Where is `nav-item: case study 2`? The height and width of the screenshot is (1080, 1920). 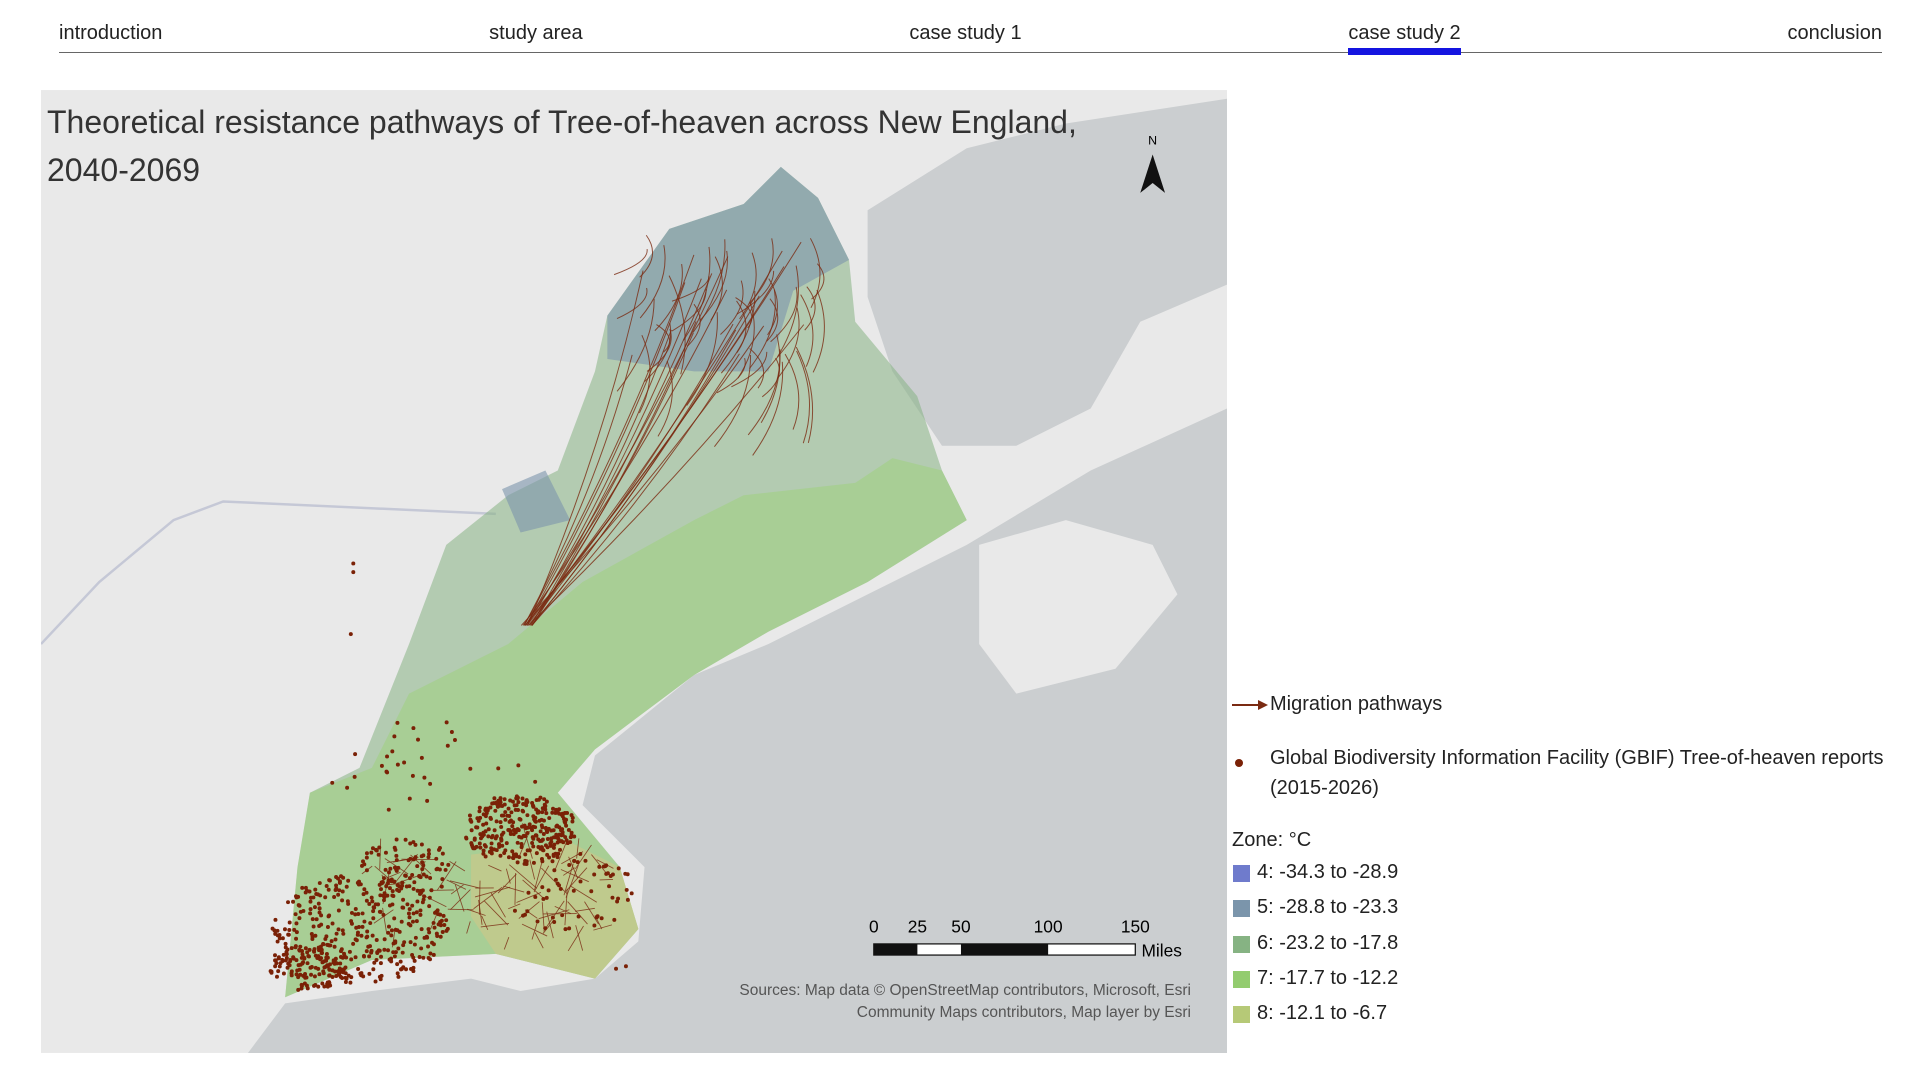
nav-item: case study 2 is located at coordinates (1404, 37).